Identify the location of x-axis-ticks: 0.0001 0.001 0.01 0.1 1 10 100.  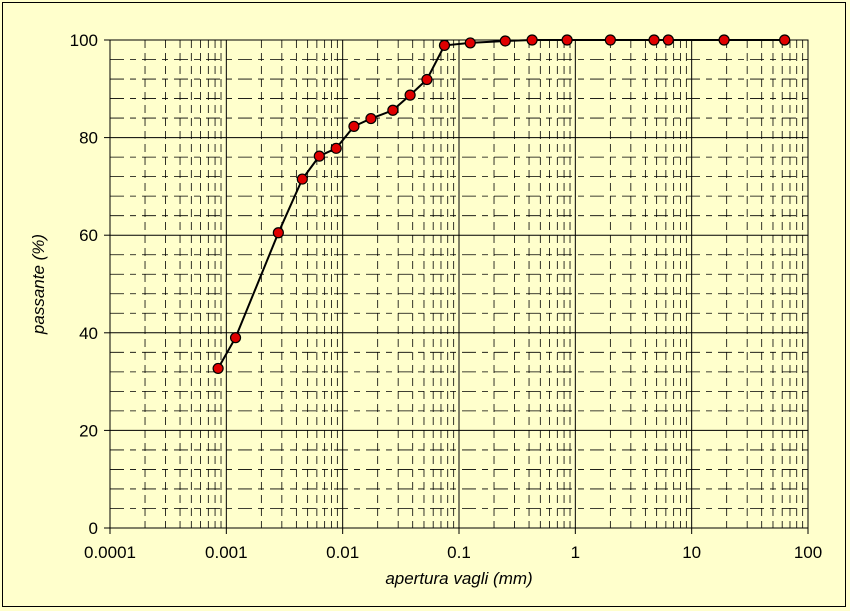
(453, 545).